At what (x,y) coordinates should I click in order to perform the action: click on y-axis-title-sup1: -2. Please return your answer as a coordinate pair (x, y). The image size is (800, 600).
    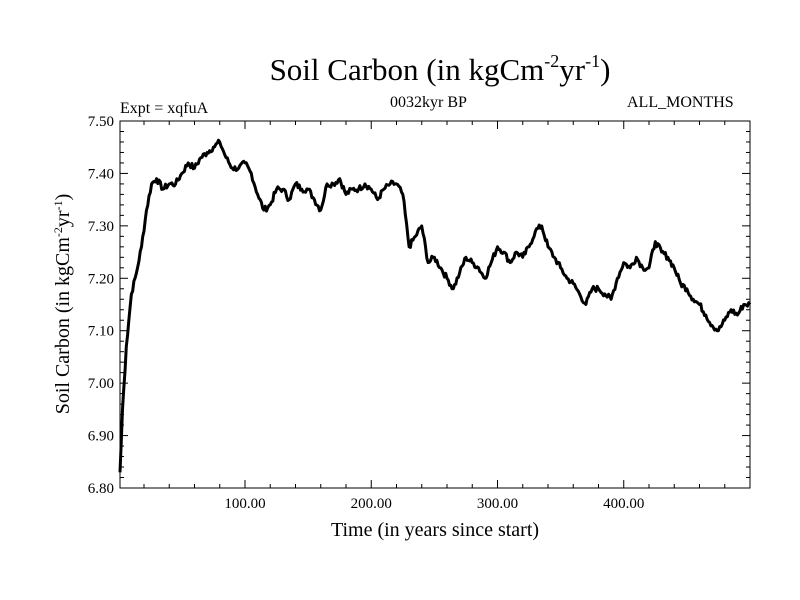
    Looking at the image, I should click on (58, 232).